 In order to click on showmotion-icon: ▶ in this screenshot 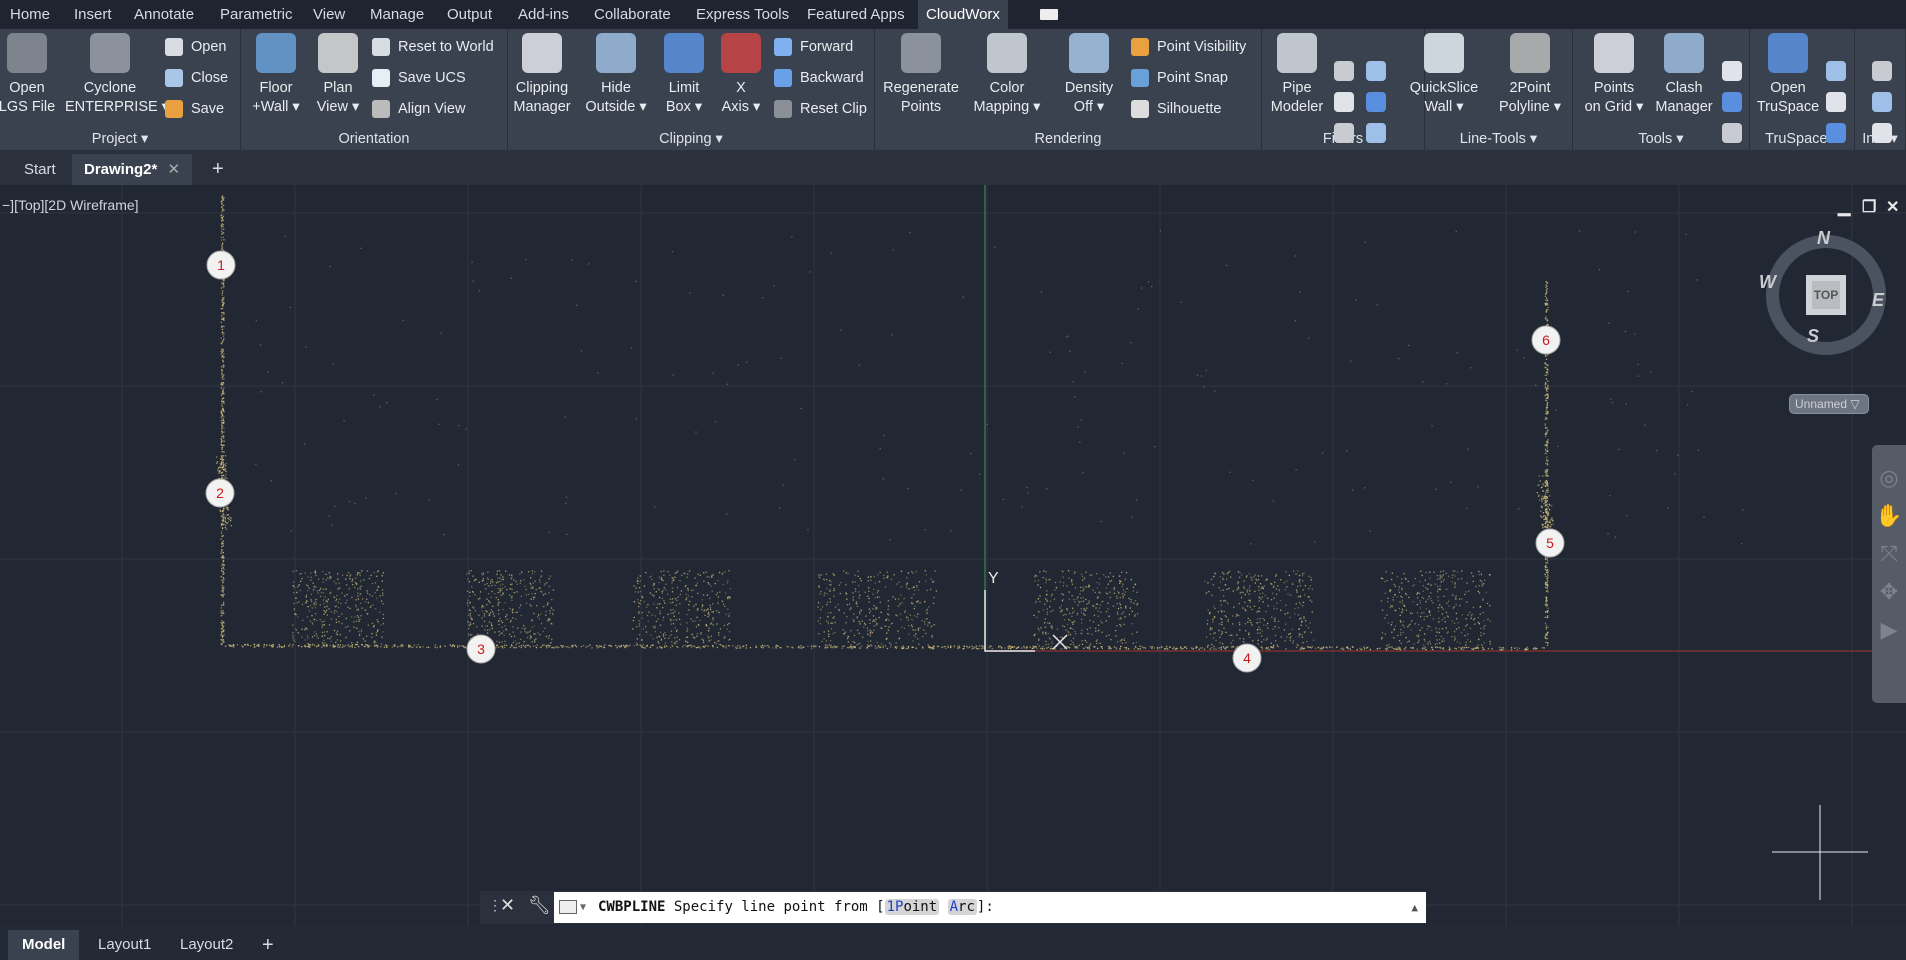, I will do `click(1889, 629)`.